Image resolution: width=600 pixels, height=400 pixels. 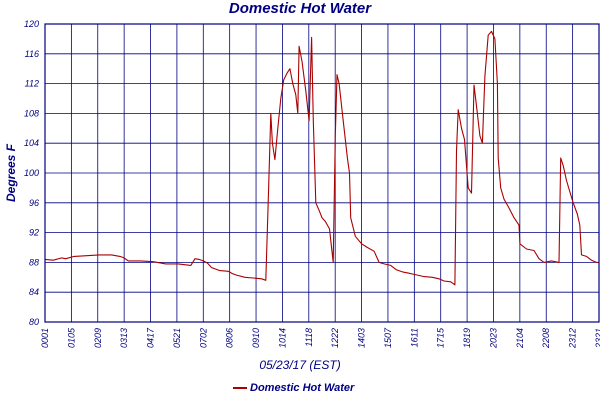 What do you see at coordinates (45, 338) in the screenshot?
I see `x-tick-label: 0001` at bounding box center [45, 338].